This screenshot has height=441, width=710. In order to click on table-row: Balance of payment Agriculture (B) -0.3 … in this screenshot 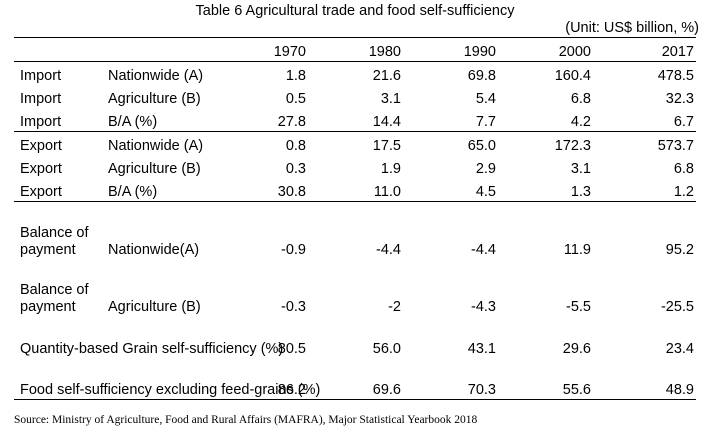, I will do `click(355, 287)`.